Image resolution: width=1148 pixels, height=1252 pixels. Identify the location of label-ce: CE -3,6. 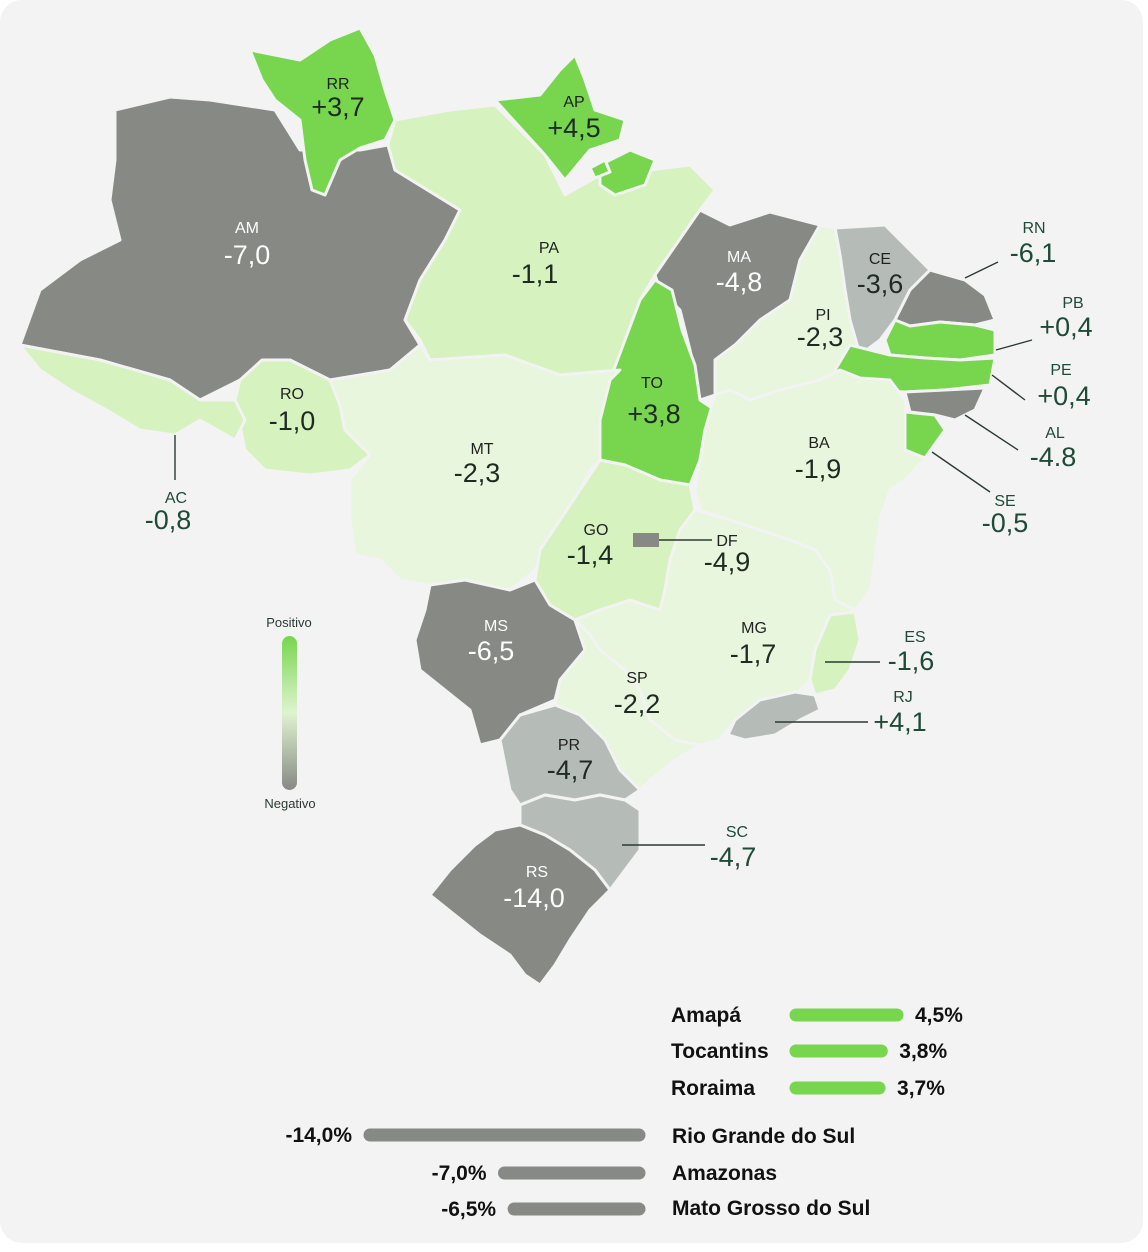
(880, 275).